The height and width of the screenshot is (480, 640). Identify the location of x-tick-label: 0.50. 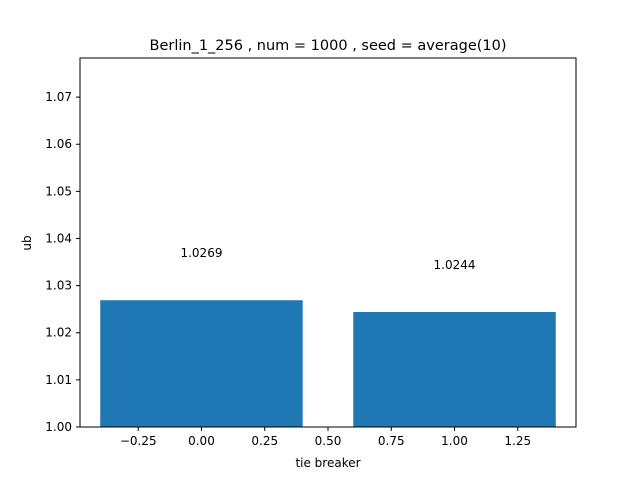
(328, 441).